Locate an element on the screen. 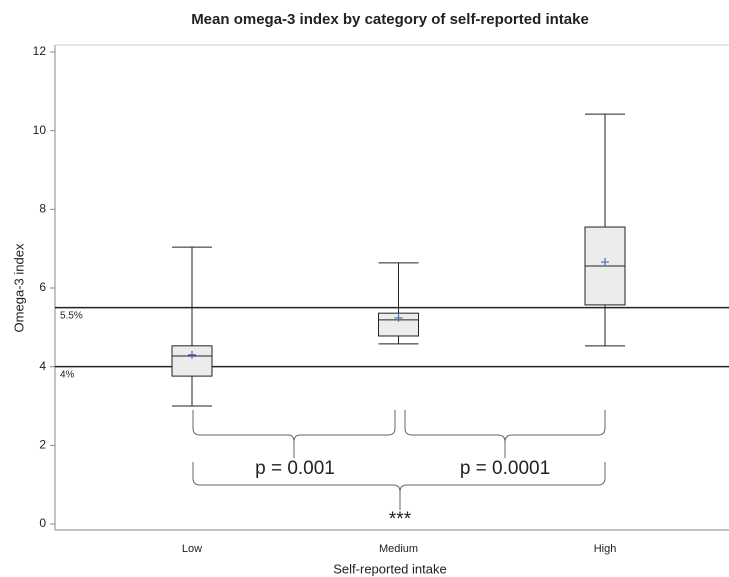 The width and height of the screenshot is (729, 577). annotation: p = 0.001 is located at coordinates (295, 468).